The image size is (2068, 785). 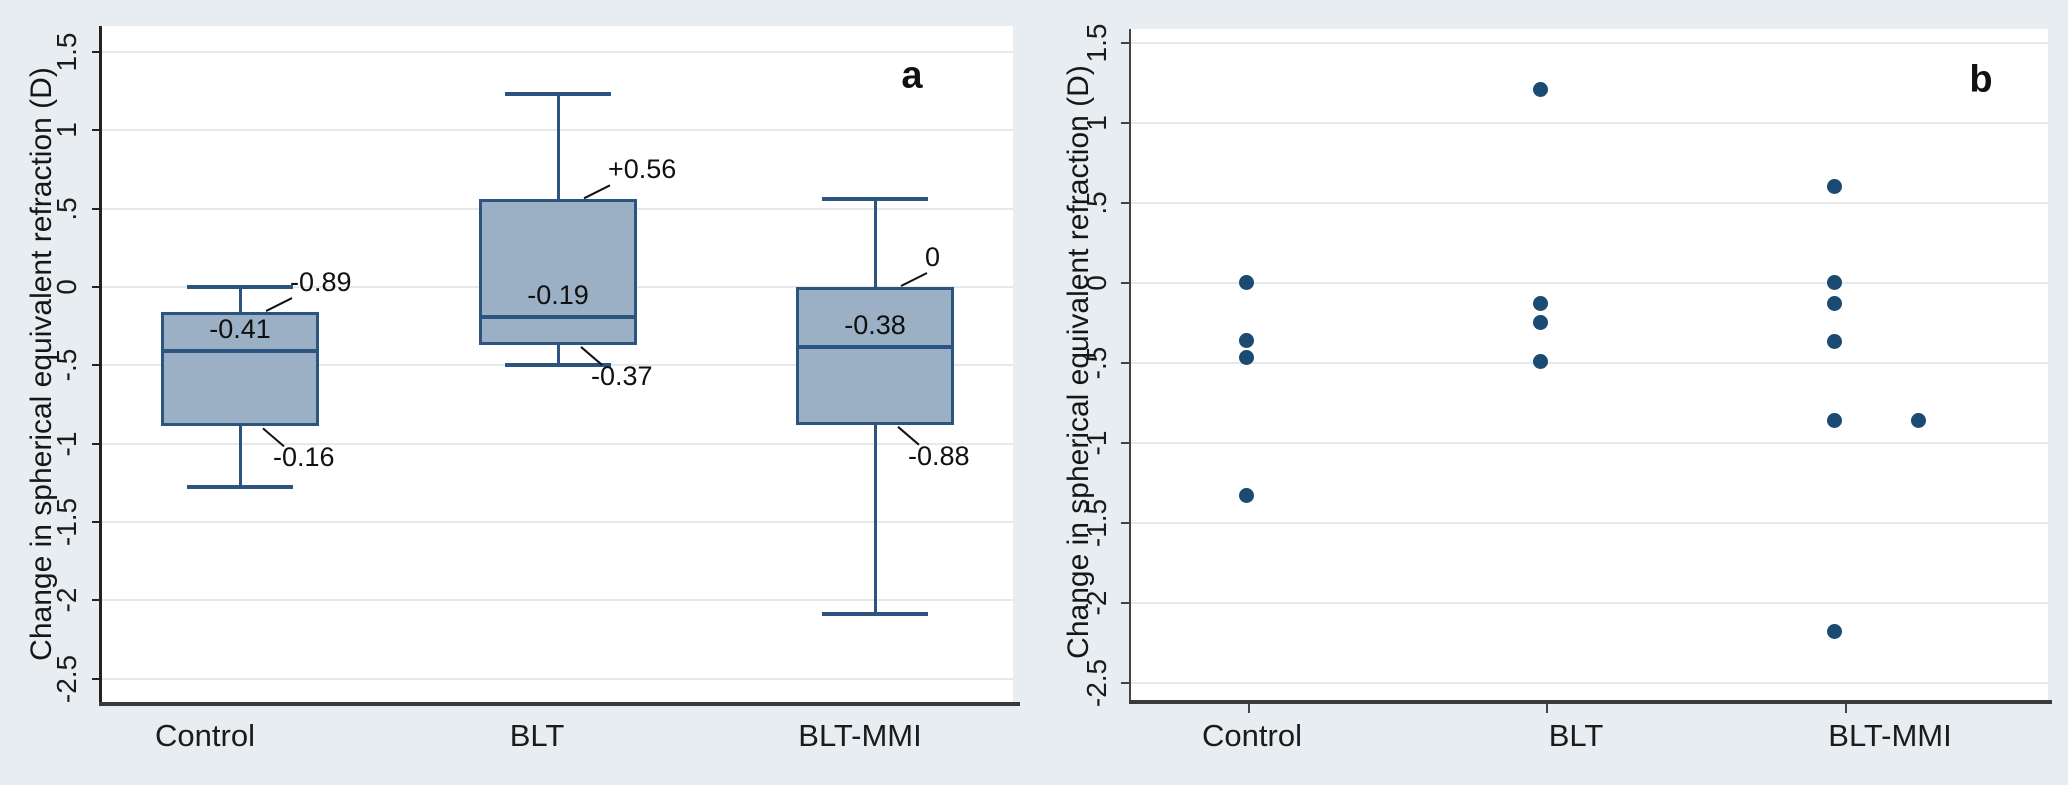 I want to click on whisker-cap-bottom-blt-mmi, so click(x=875, y=614).